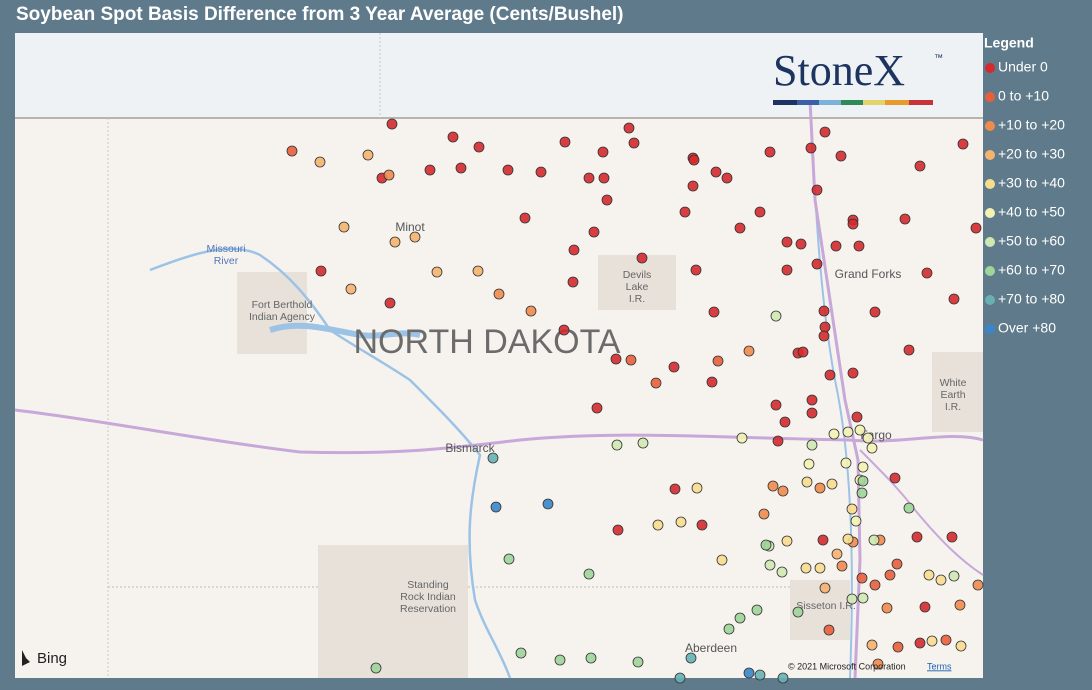 This screenshot has height=690, width=1092. What do you see at coordinates (847, 666) in the screenshot?
I see `copyright: © 2021 Microsoft Corporation` at bounding box center [847, 666].